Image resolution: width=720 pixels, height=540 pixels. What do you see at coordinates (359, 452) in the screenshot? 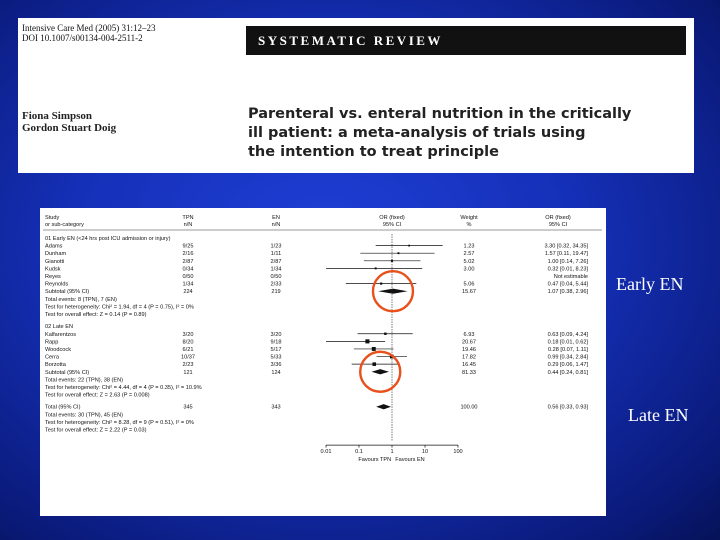
I see `axis-tick-label: 0.1` at bounding box center [359, 452].